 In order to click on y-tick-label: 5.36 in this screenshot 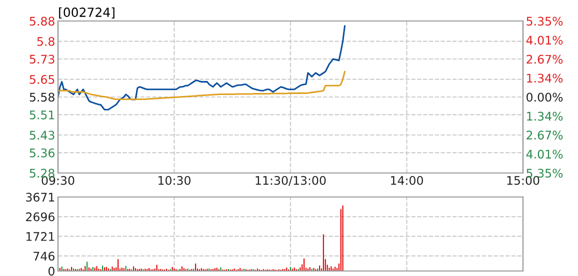, I will do `click(42, 153)`.